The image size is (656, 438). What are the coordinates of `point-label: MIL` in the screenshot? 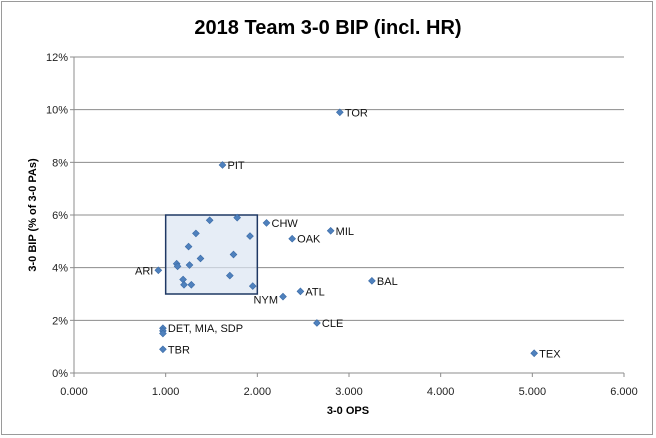 It's located at (345, 232).